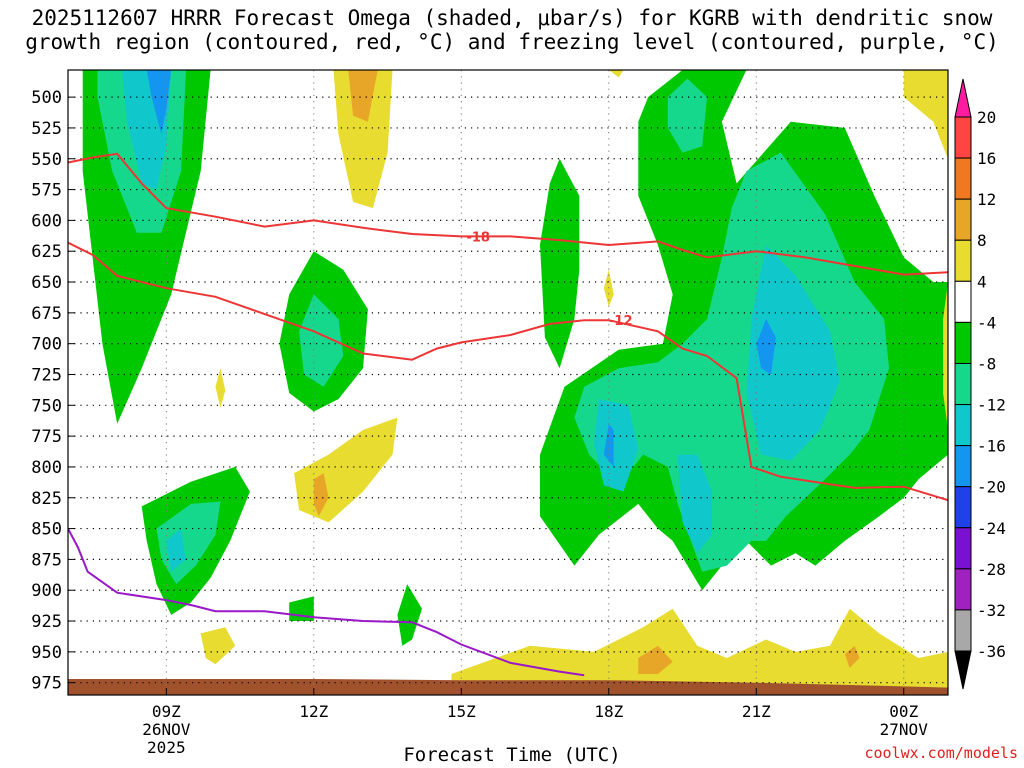 This screenshot has width=1024, height=768. Describe the element at coordinates (46, 283) in the screenshot. I see `y-tick-label: 650` at that location.